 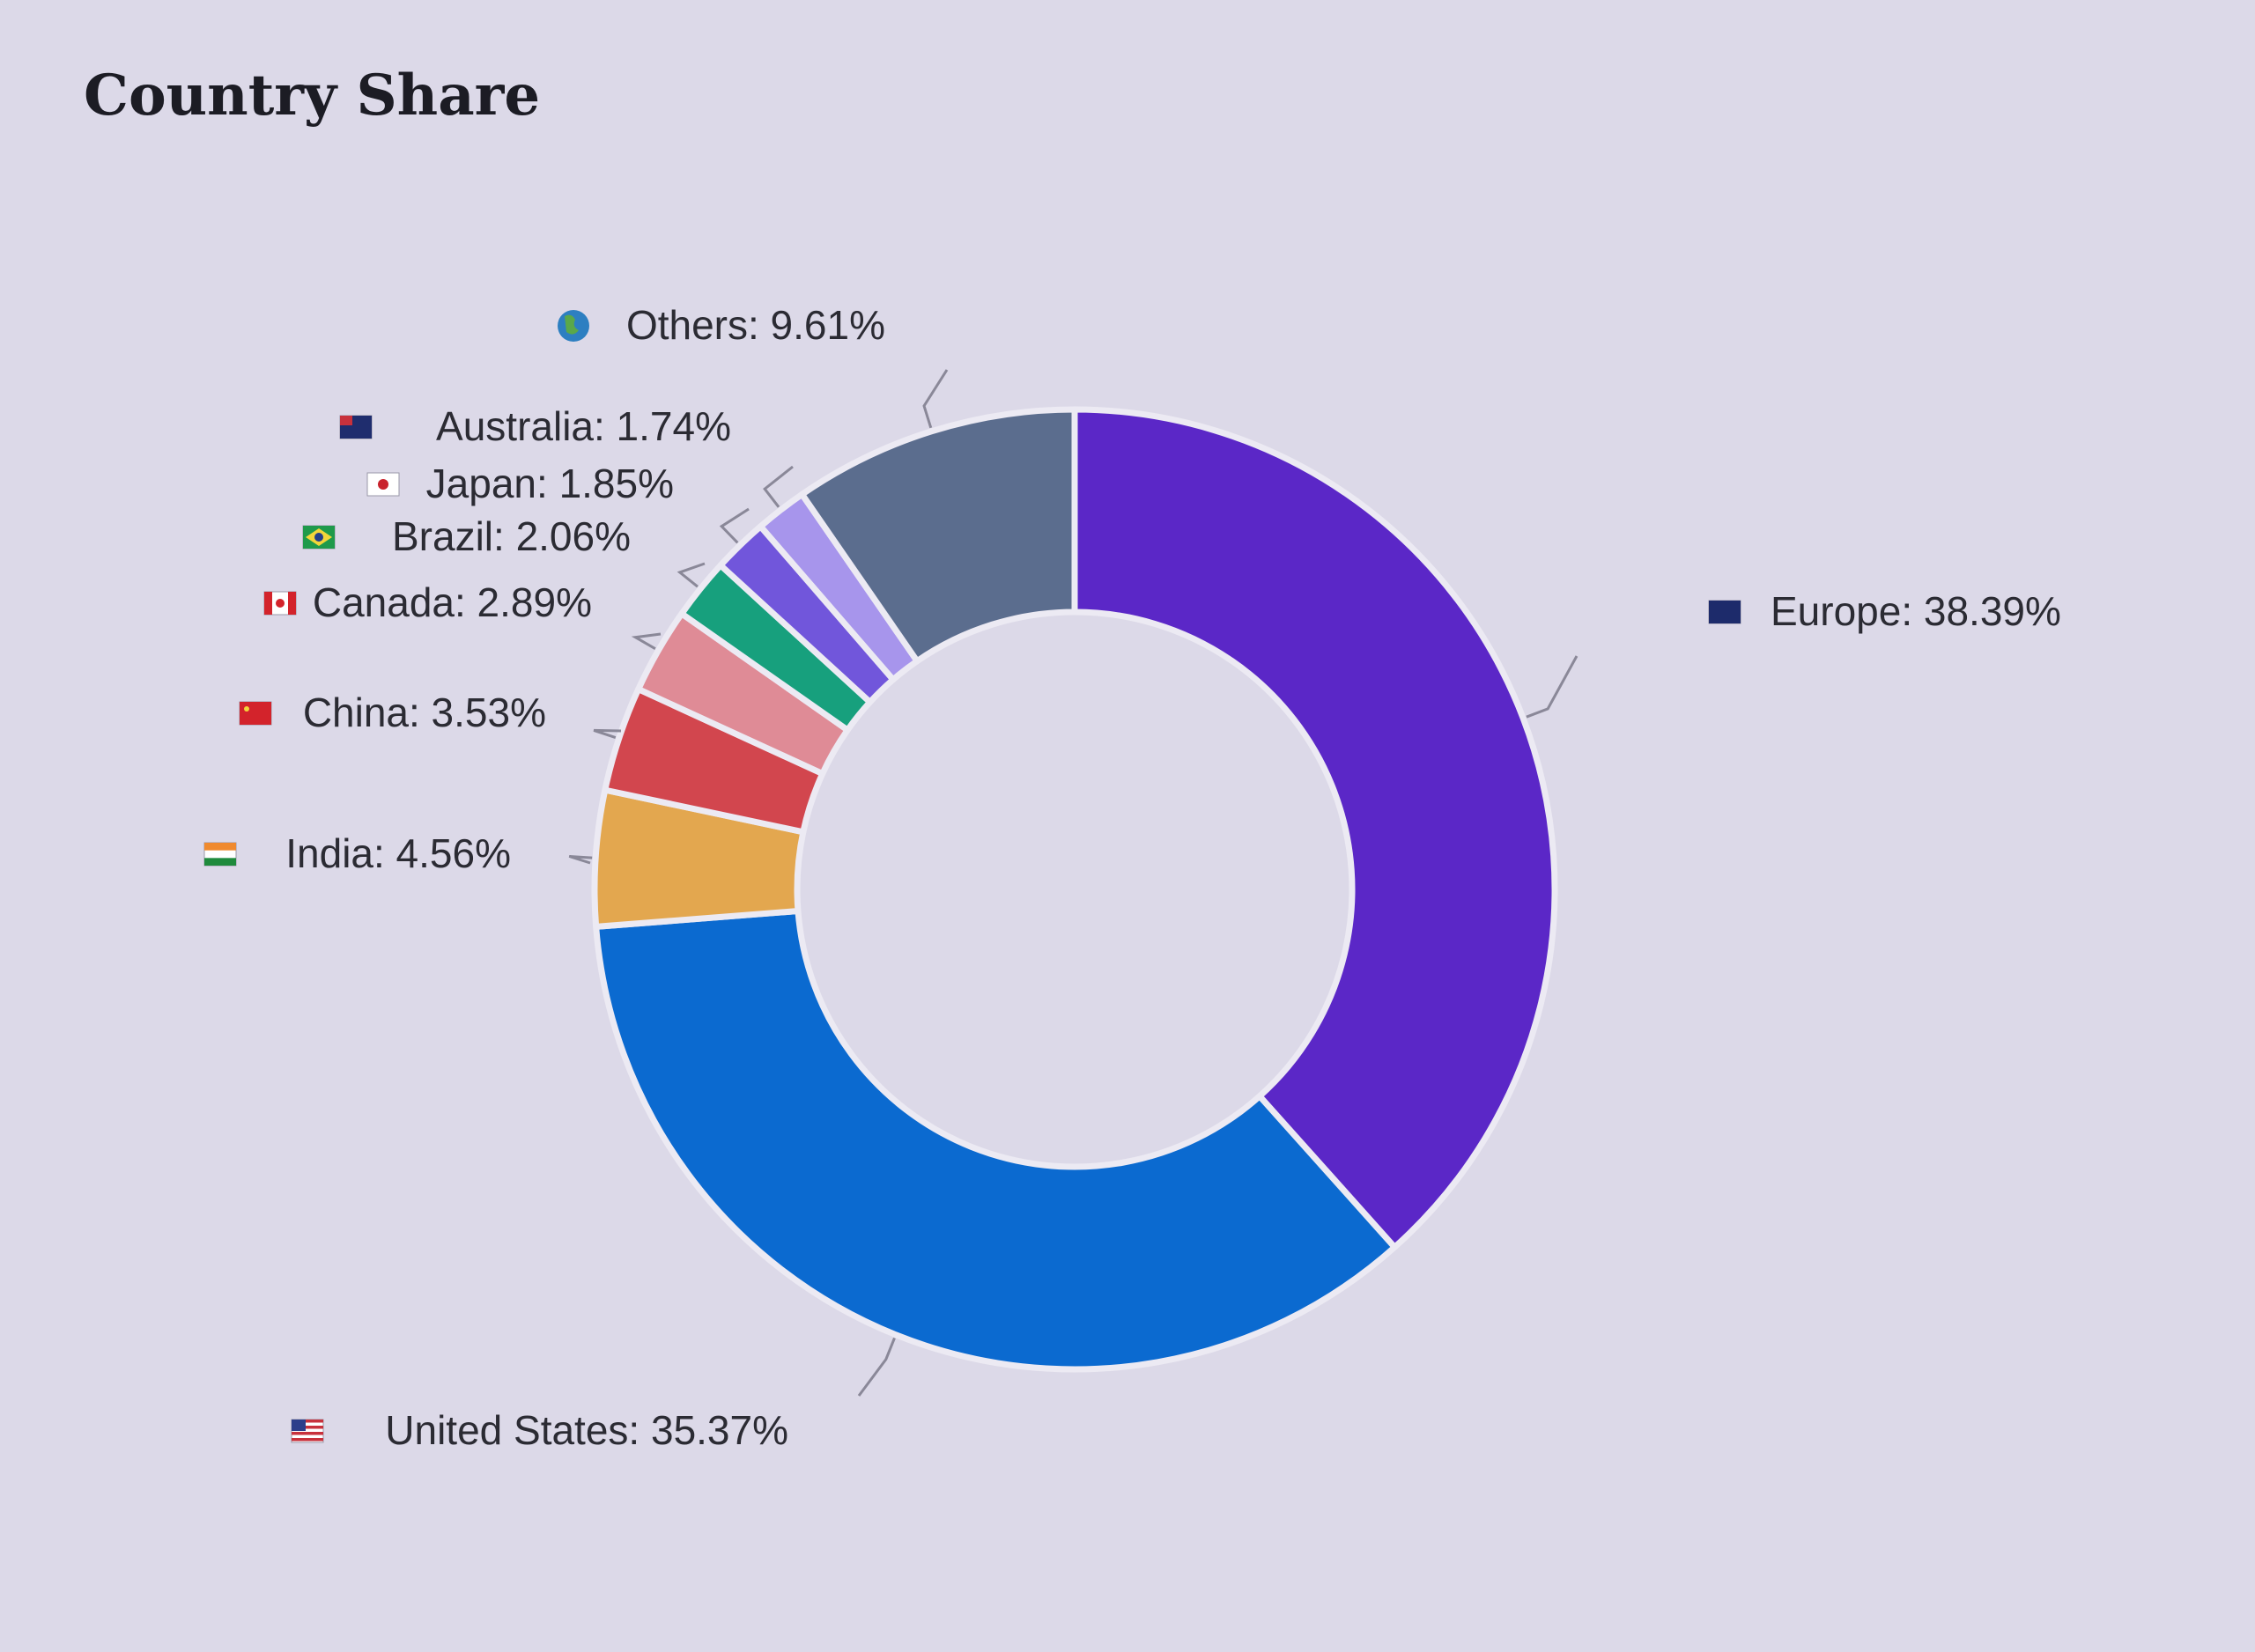 What do you see at coordinates (755, 325) in the screenshot?
I see `slice-label-others: Others: 9.61%` at bounding box center [755, 325].